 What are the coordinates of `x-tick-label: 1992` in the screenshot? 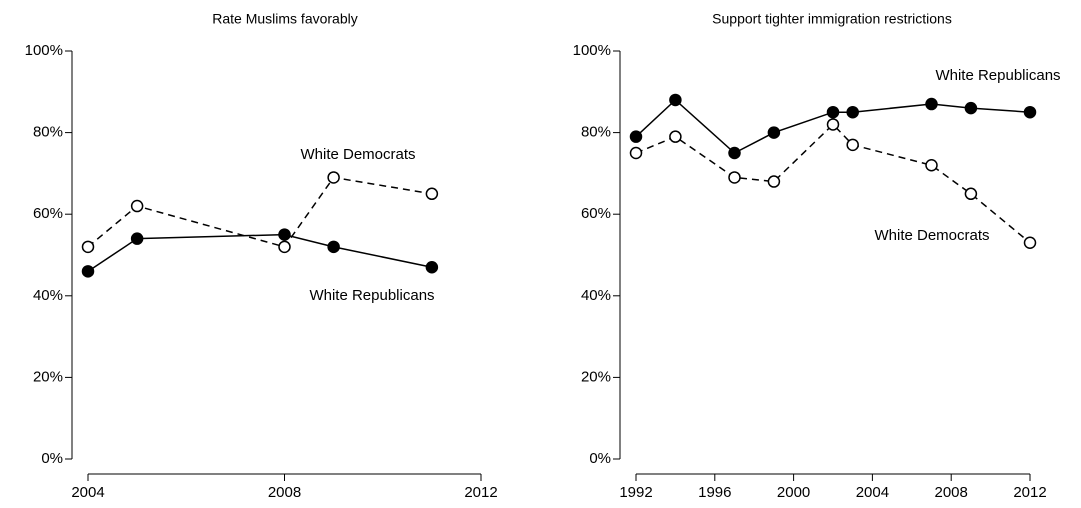 It's located at (635, 492).